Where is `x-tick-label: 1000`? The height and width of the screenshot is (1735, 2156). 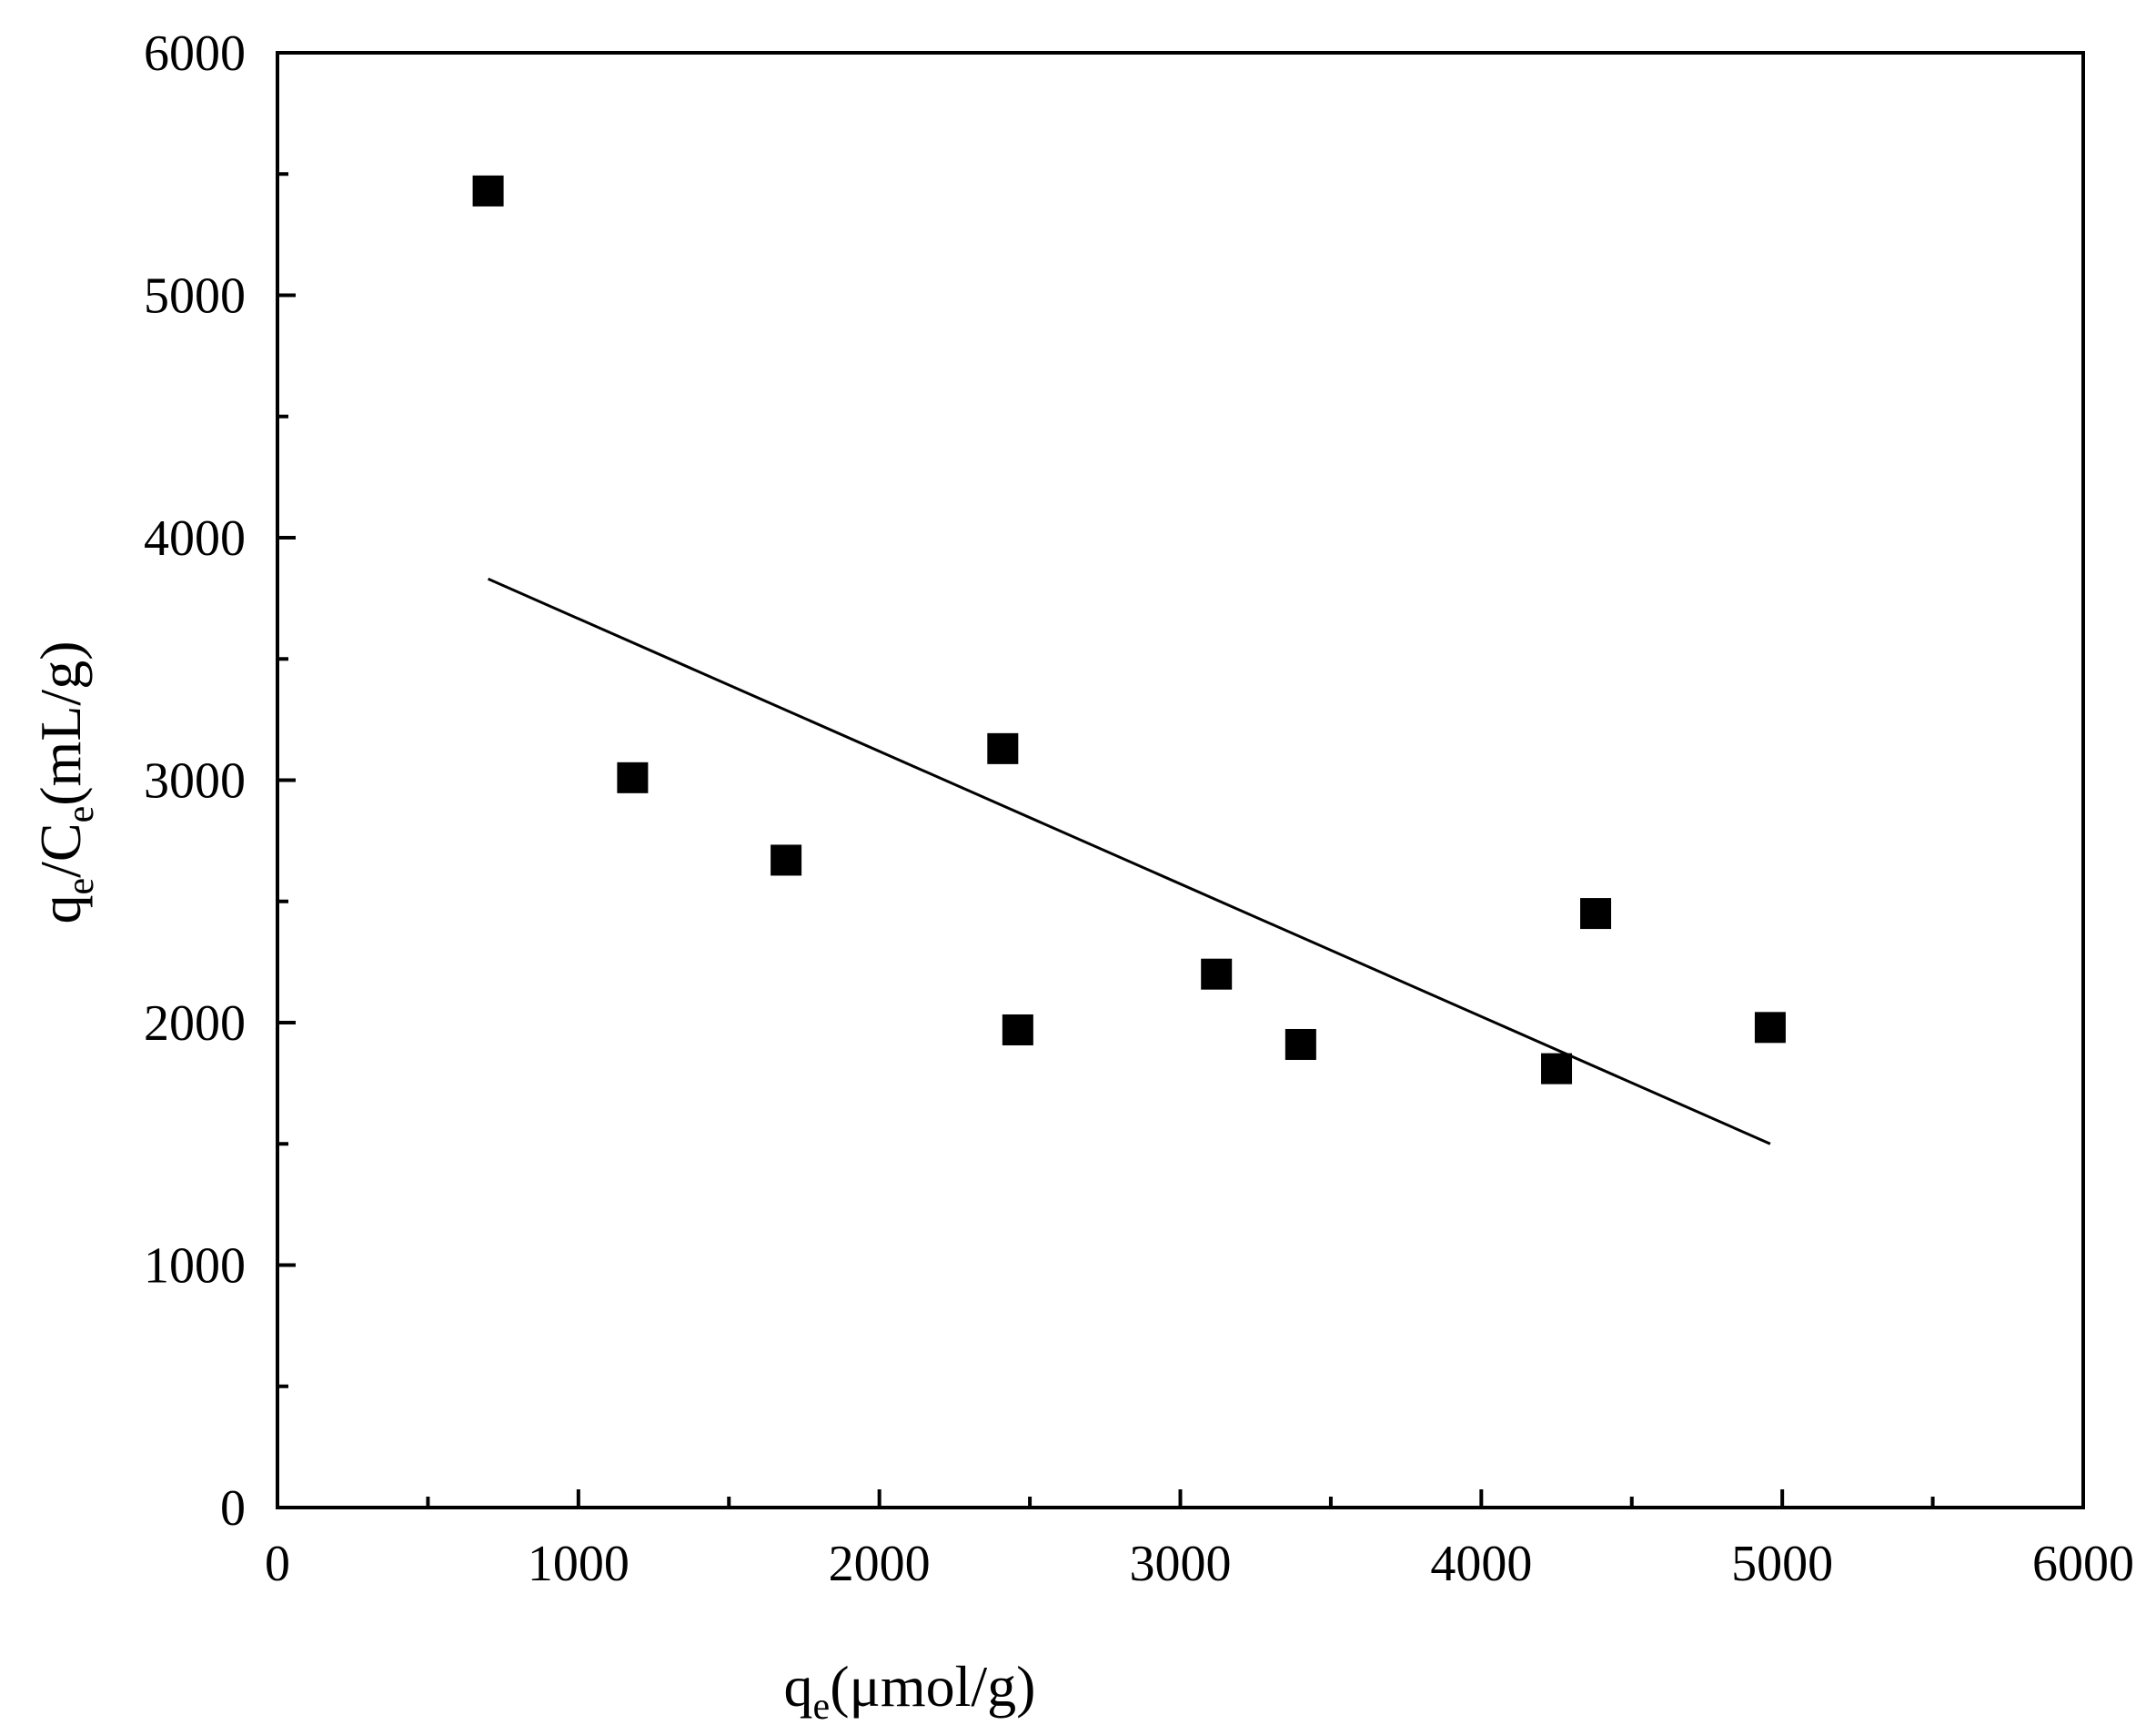 x-tick-label: 1000 is located at coordinates (579, 1564).